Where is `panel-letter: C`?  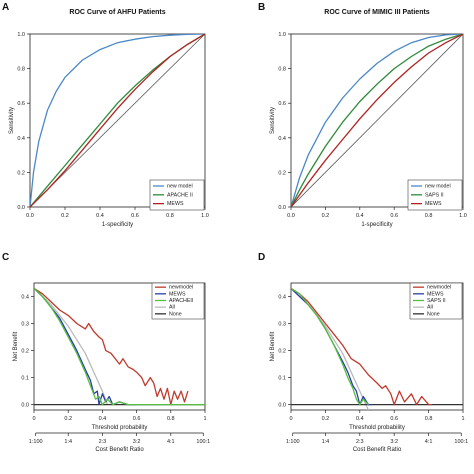
panel-letter: C is located at coordinates (5, 257).